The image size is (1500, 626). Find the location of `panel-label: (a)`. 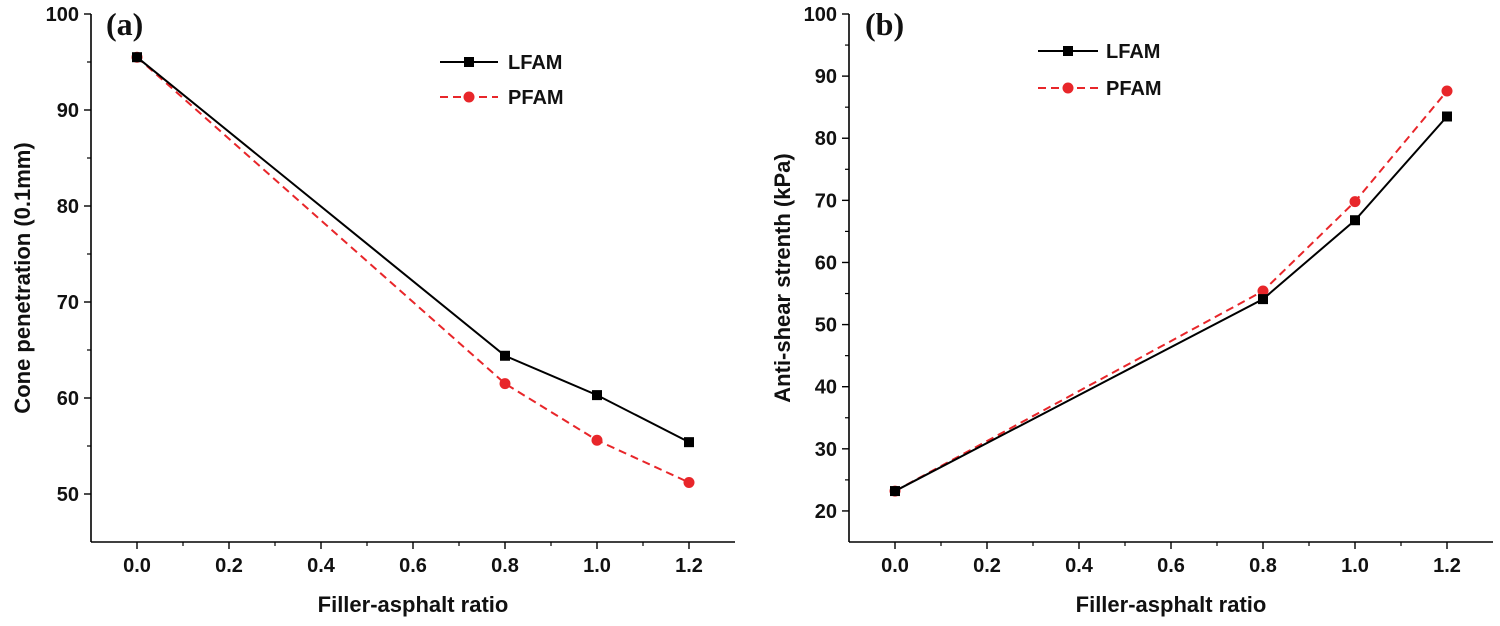

panel-label: (a) is located at coordinates (124, 24).